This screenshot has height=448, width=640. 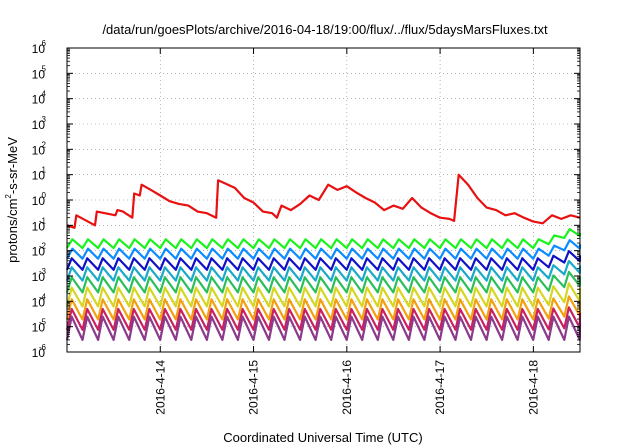 I want to click on x-axis-label: Coordinated Universal Time (UTC), so click(x=322, y=437).